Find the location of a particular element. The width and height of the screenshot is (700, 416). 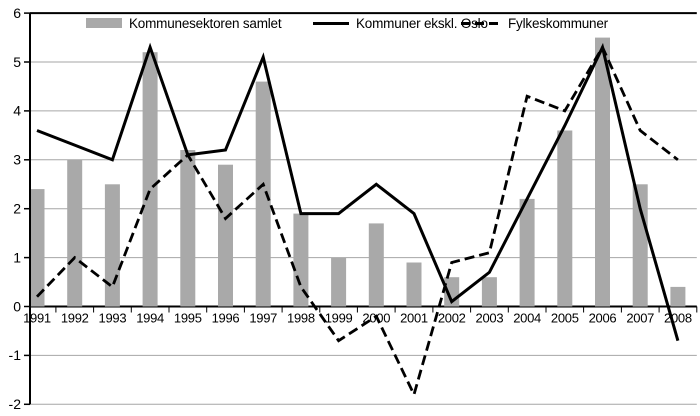

svg-text: 1994 is located at coordinates (150, 318).